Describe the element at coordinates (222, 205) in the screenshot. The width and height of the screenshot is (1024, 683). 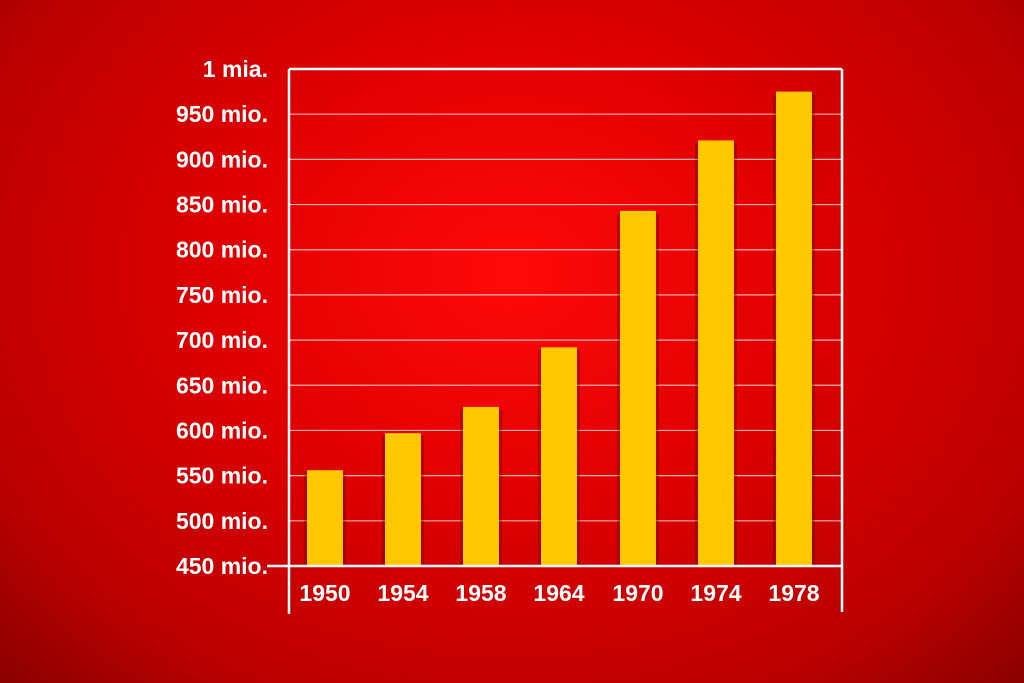
I see `y-tick-label: 850 mio.` at that location.